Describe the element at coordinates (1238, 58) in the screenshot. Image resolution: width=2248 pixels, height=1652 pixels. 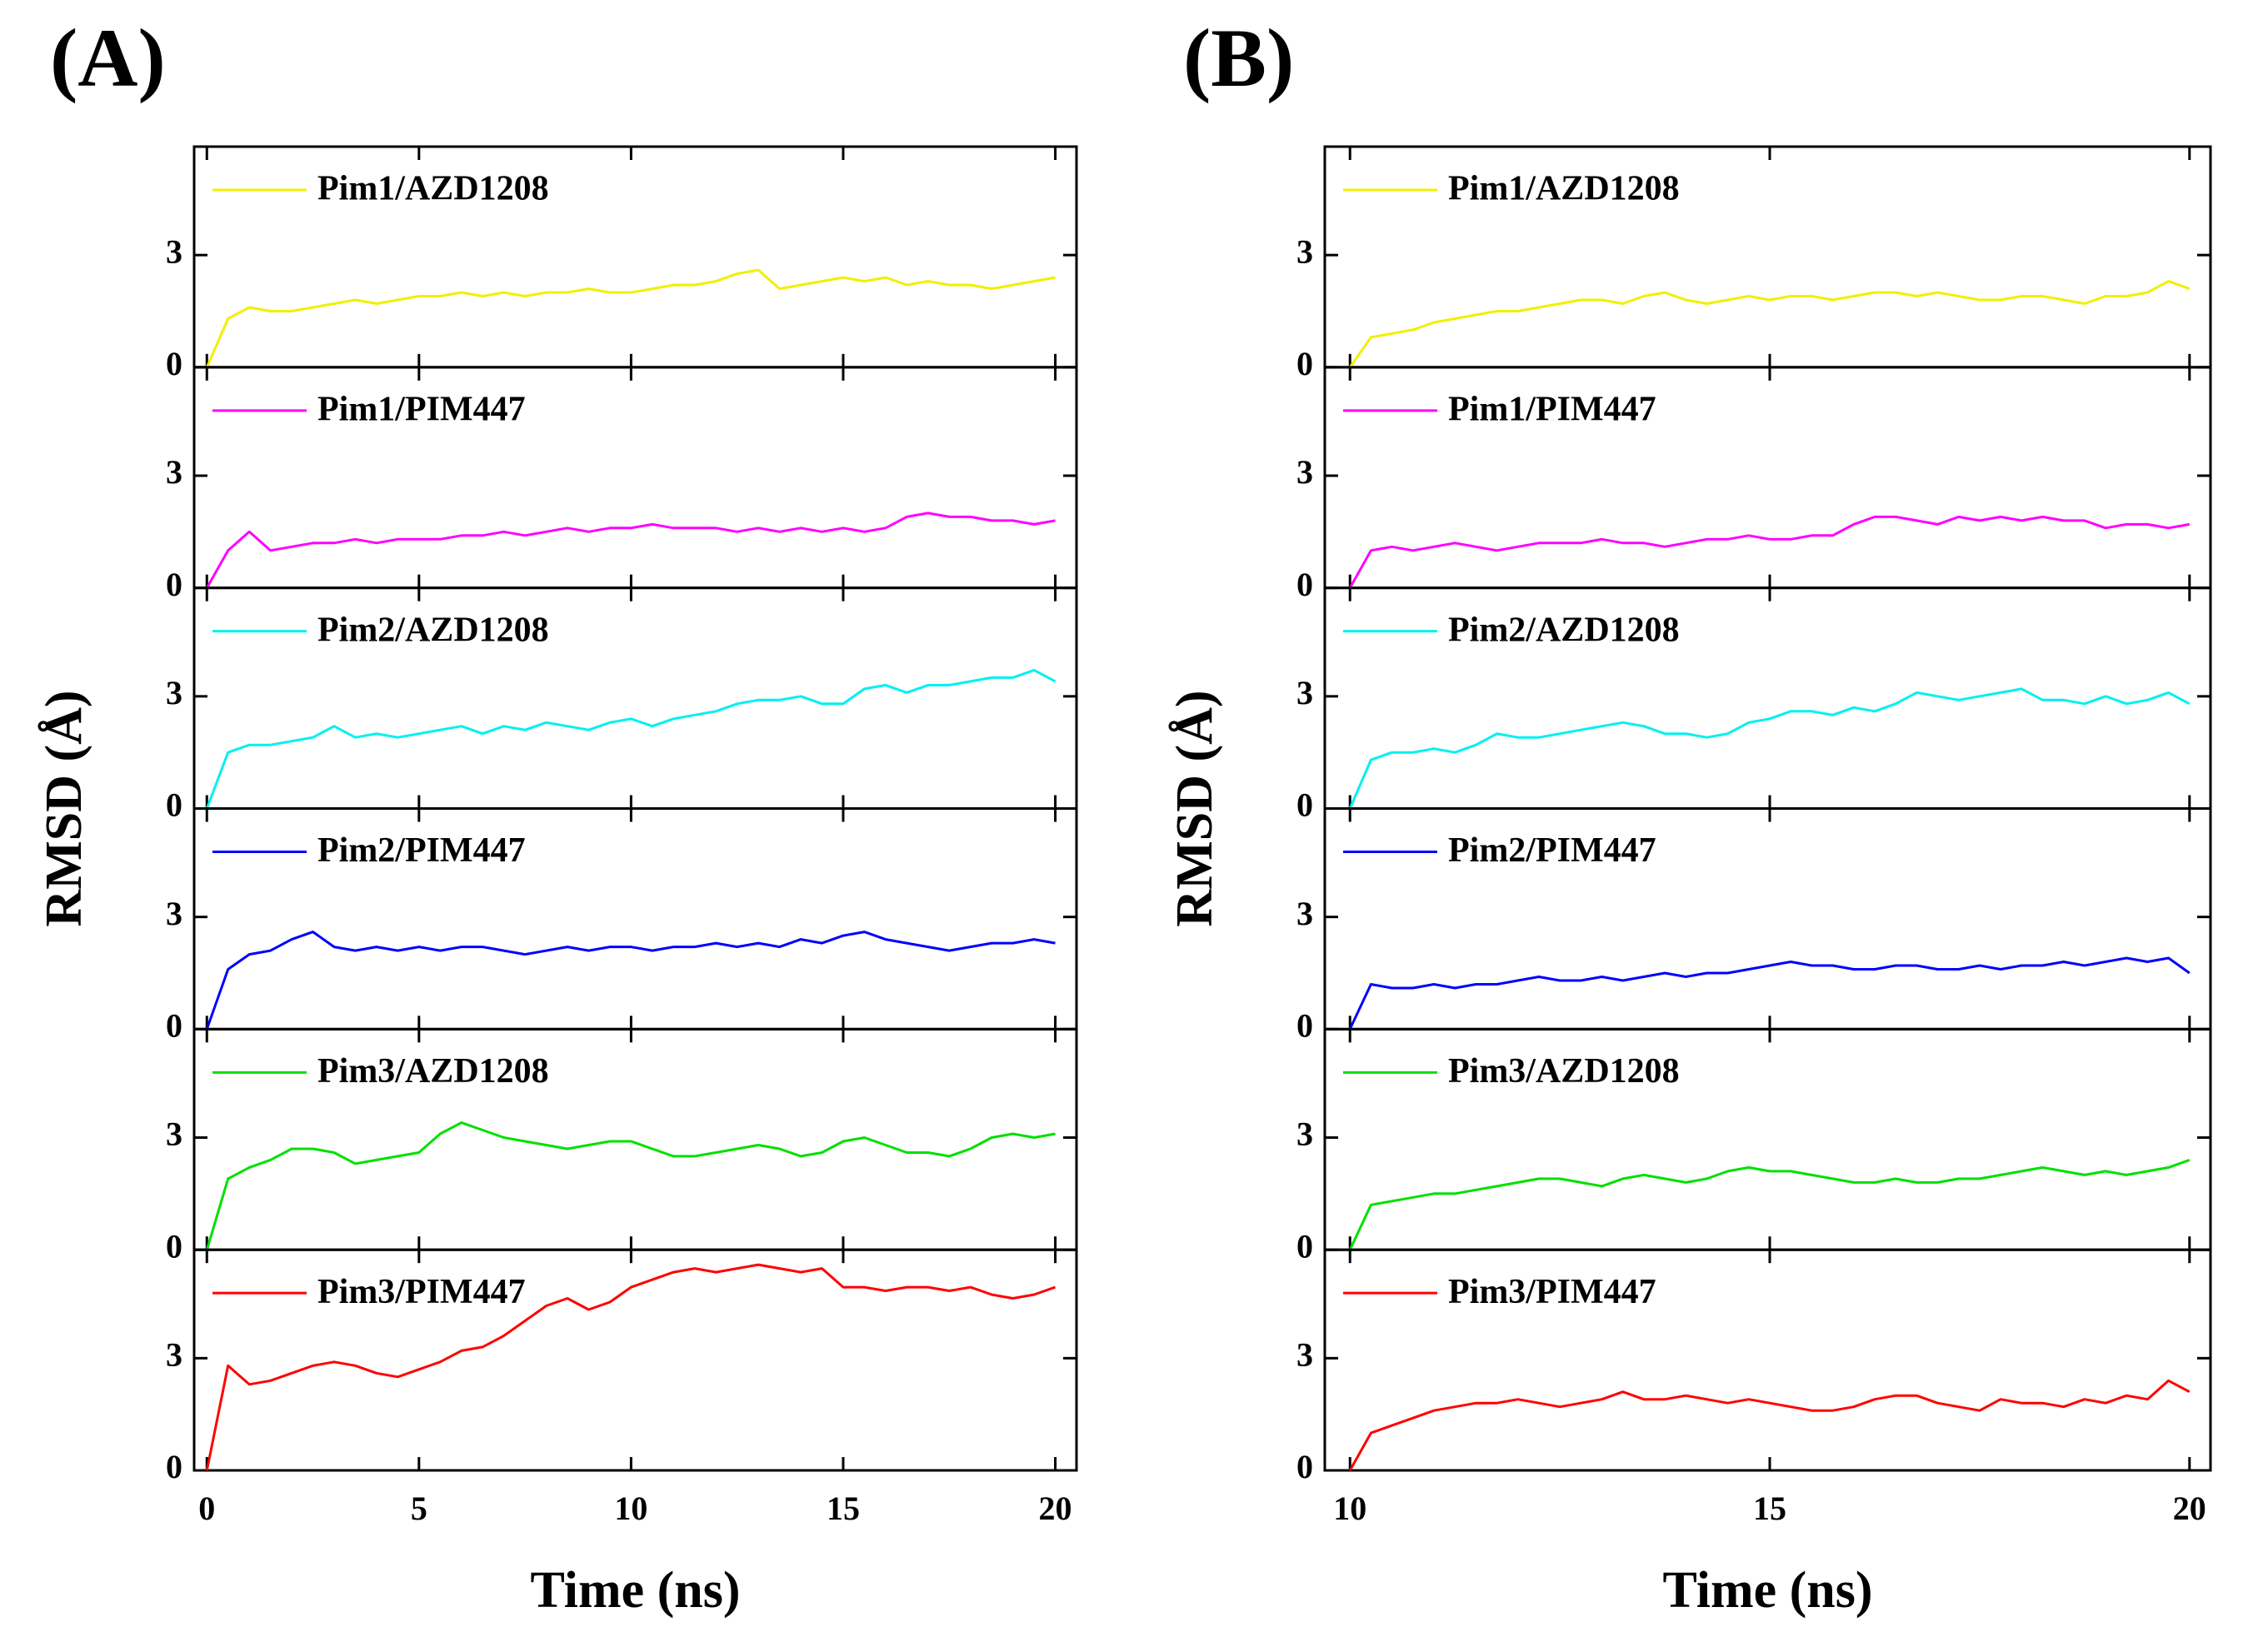
I see `panel-label: (B)` at that location.